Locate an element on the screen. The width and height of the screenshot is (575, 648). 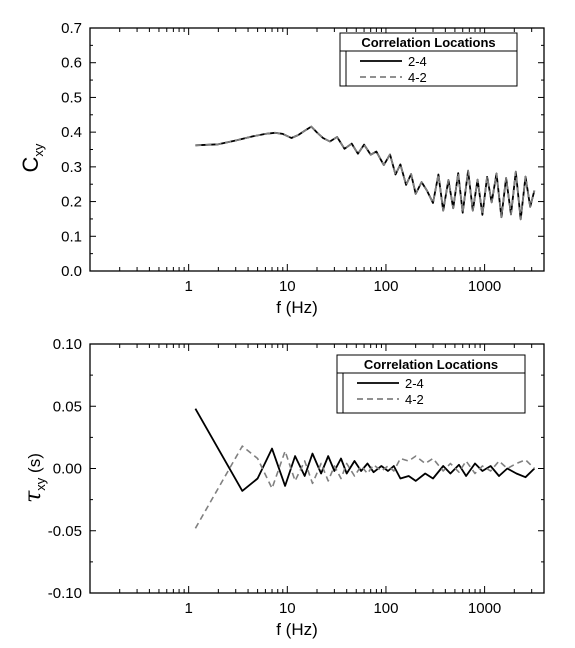
y-tick-label: 0.0 is located at coordinates (71, 271).